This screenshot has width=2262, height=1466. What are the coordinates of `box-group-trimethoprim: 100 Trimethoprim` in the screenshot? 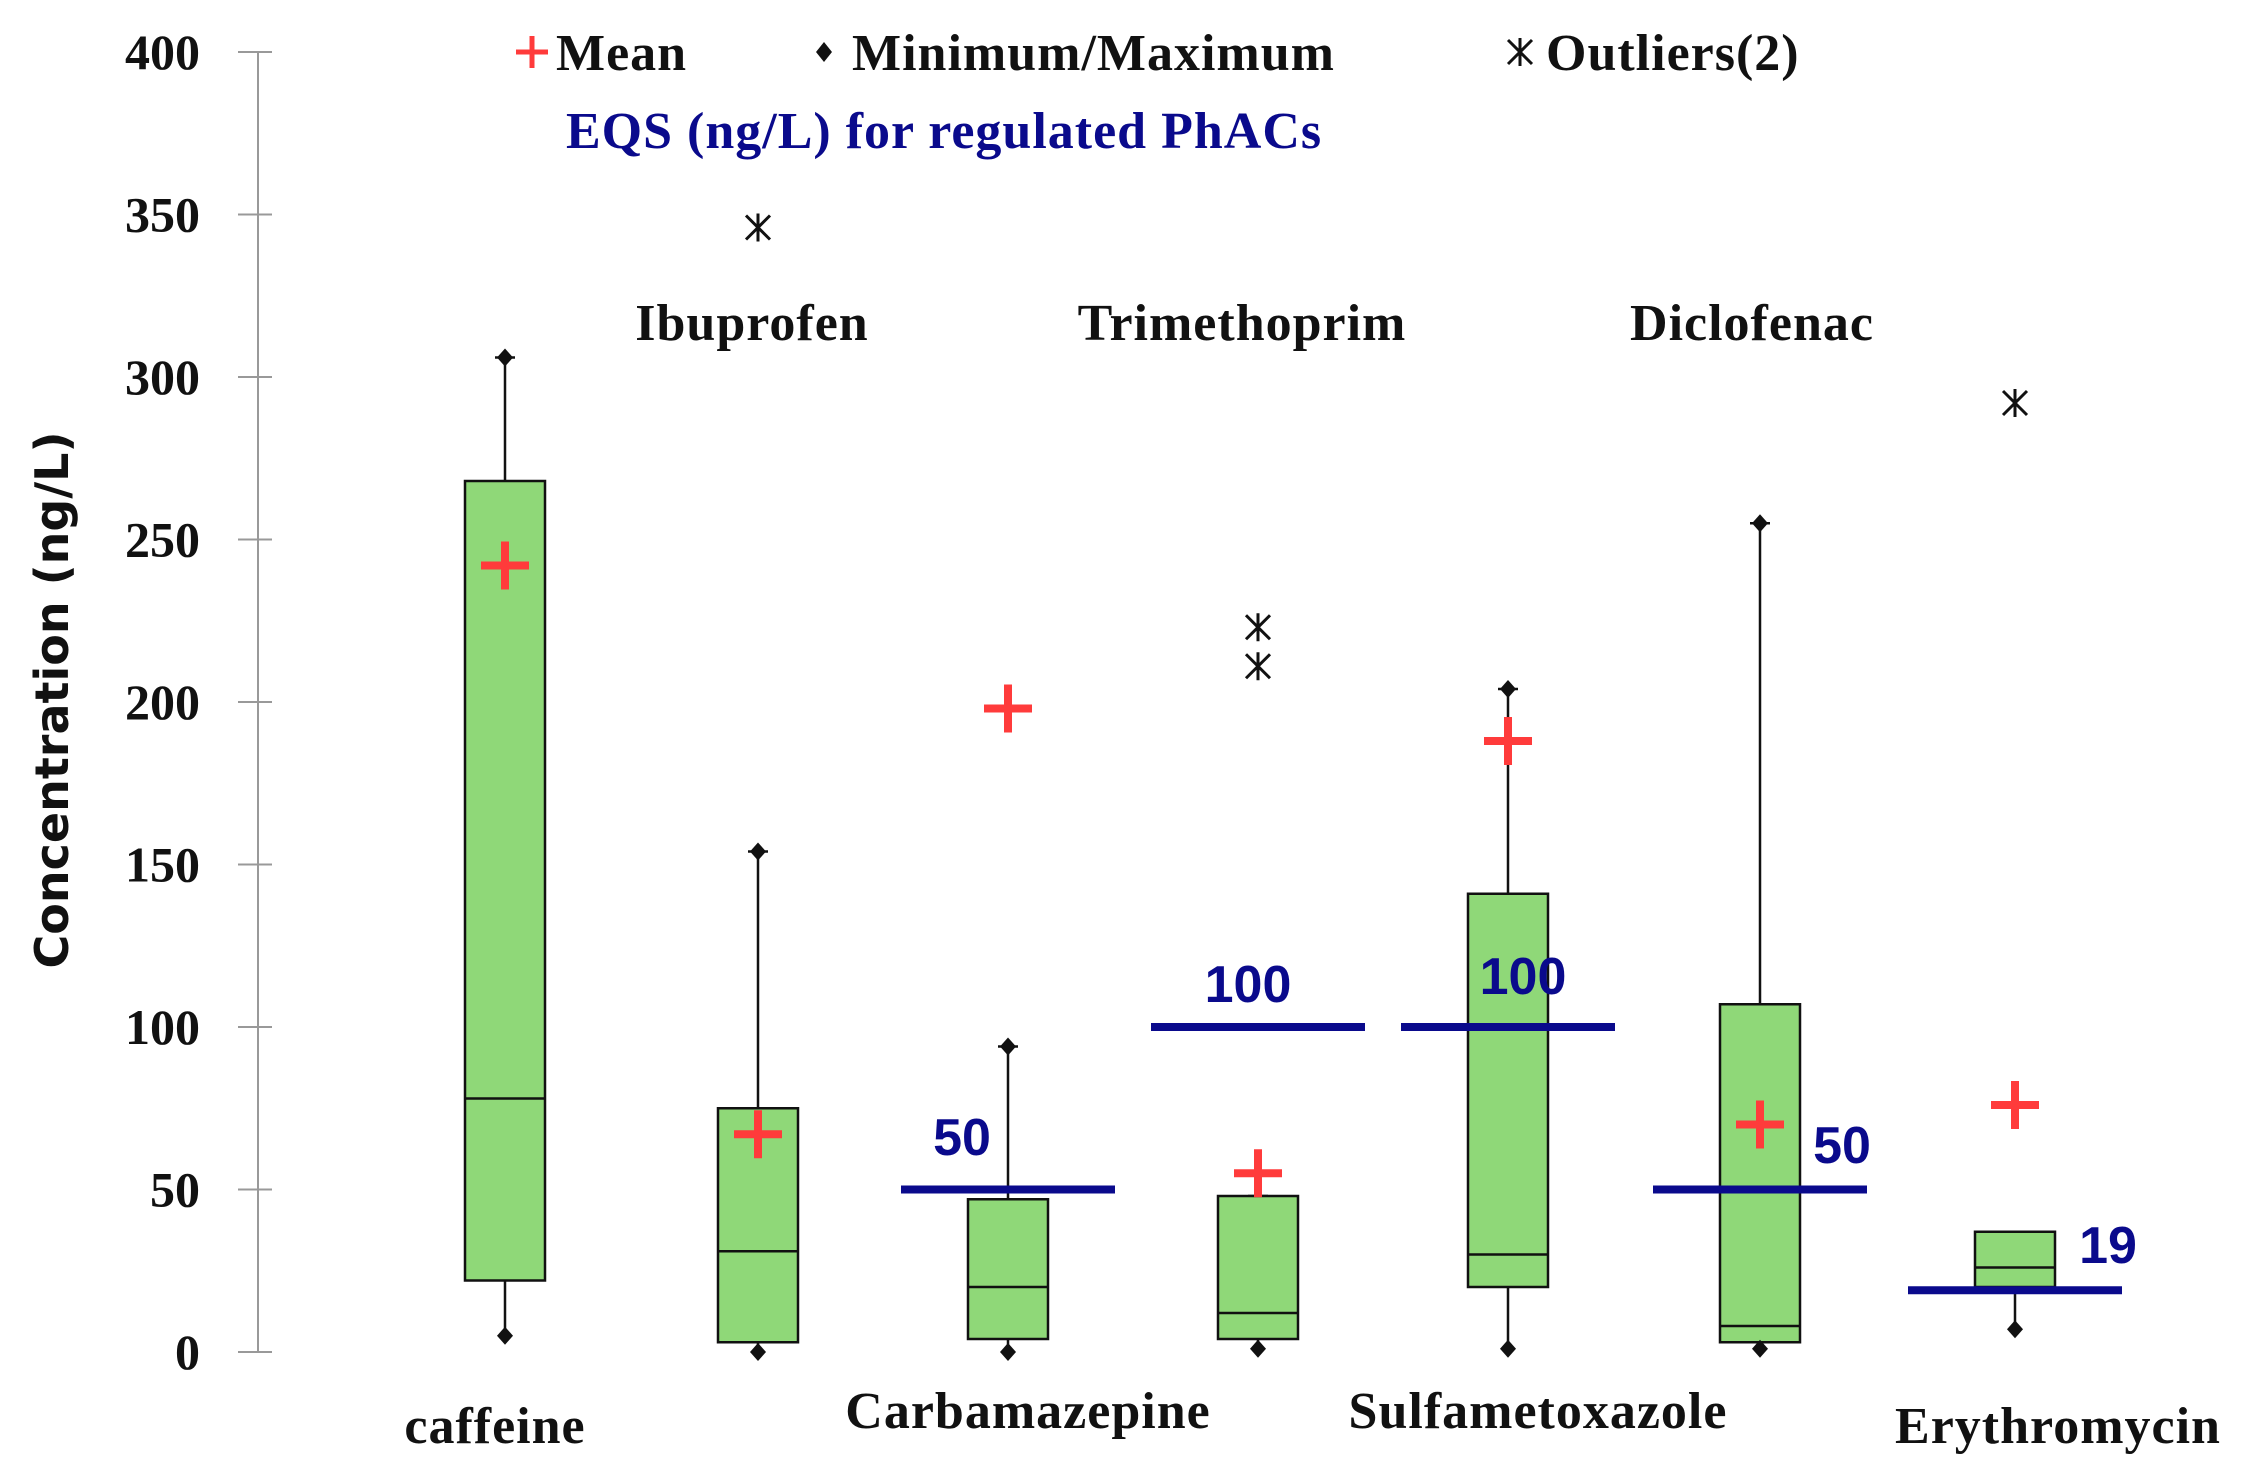 It's located at (1242, 826).